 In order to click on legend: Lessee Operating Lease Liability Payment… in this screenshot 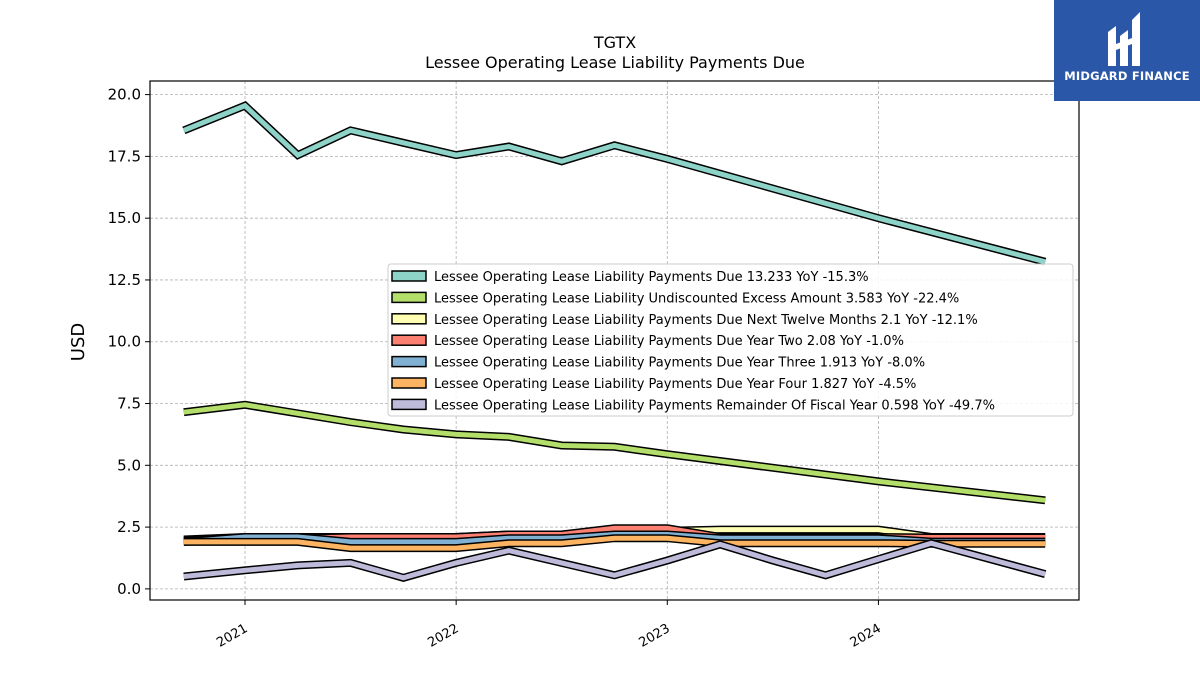, I will do `click(730, 340)`.